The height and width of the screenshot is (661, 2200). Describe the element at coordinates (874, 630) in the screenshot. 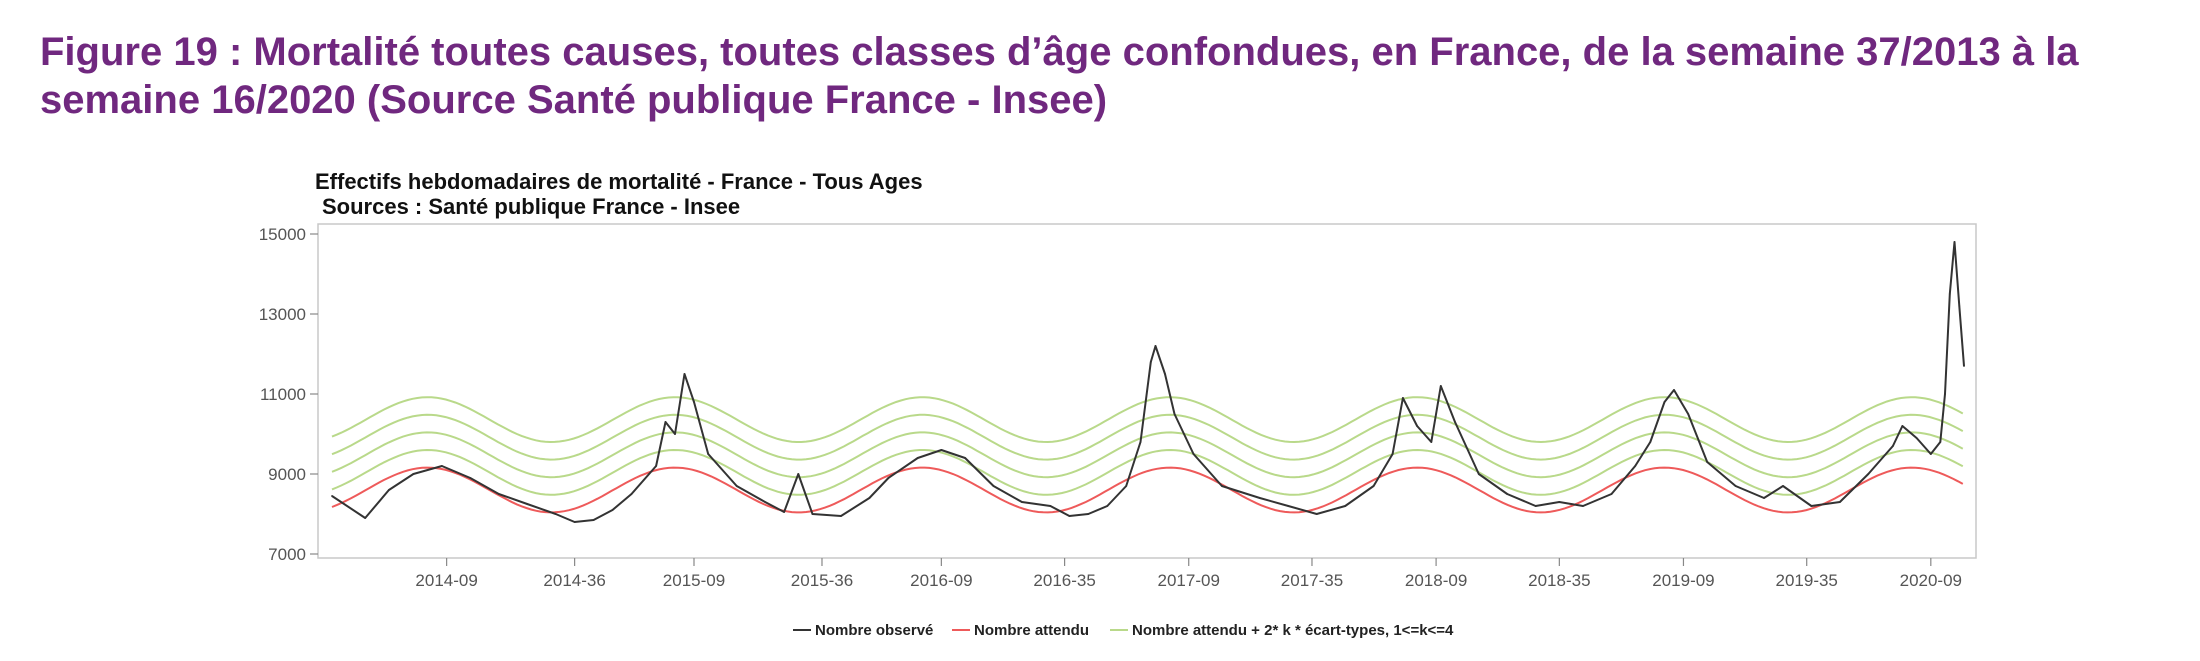

I see `legend-observed-label: Nombre observé` at that location.